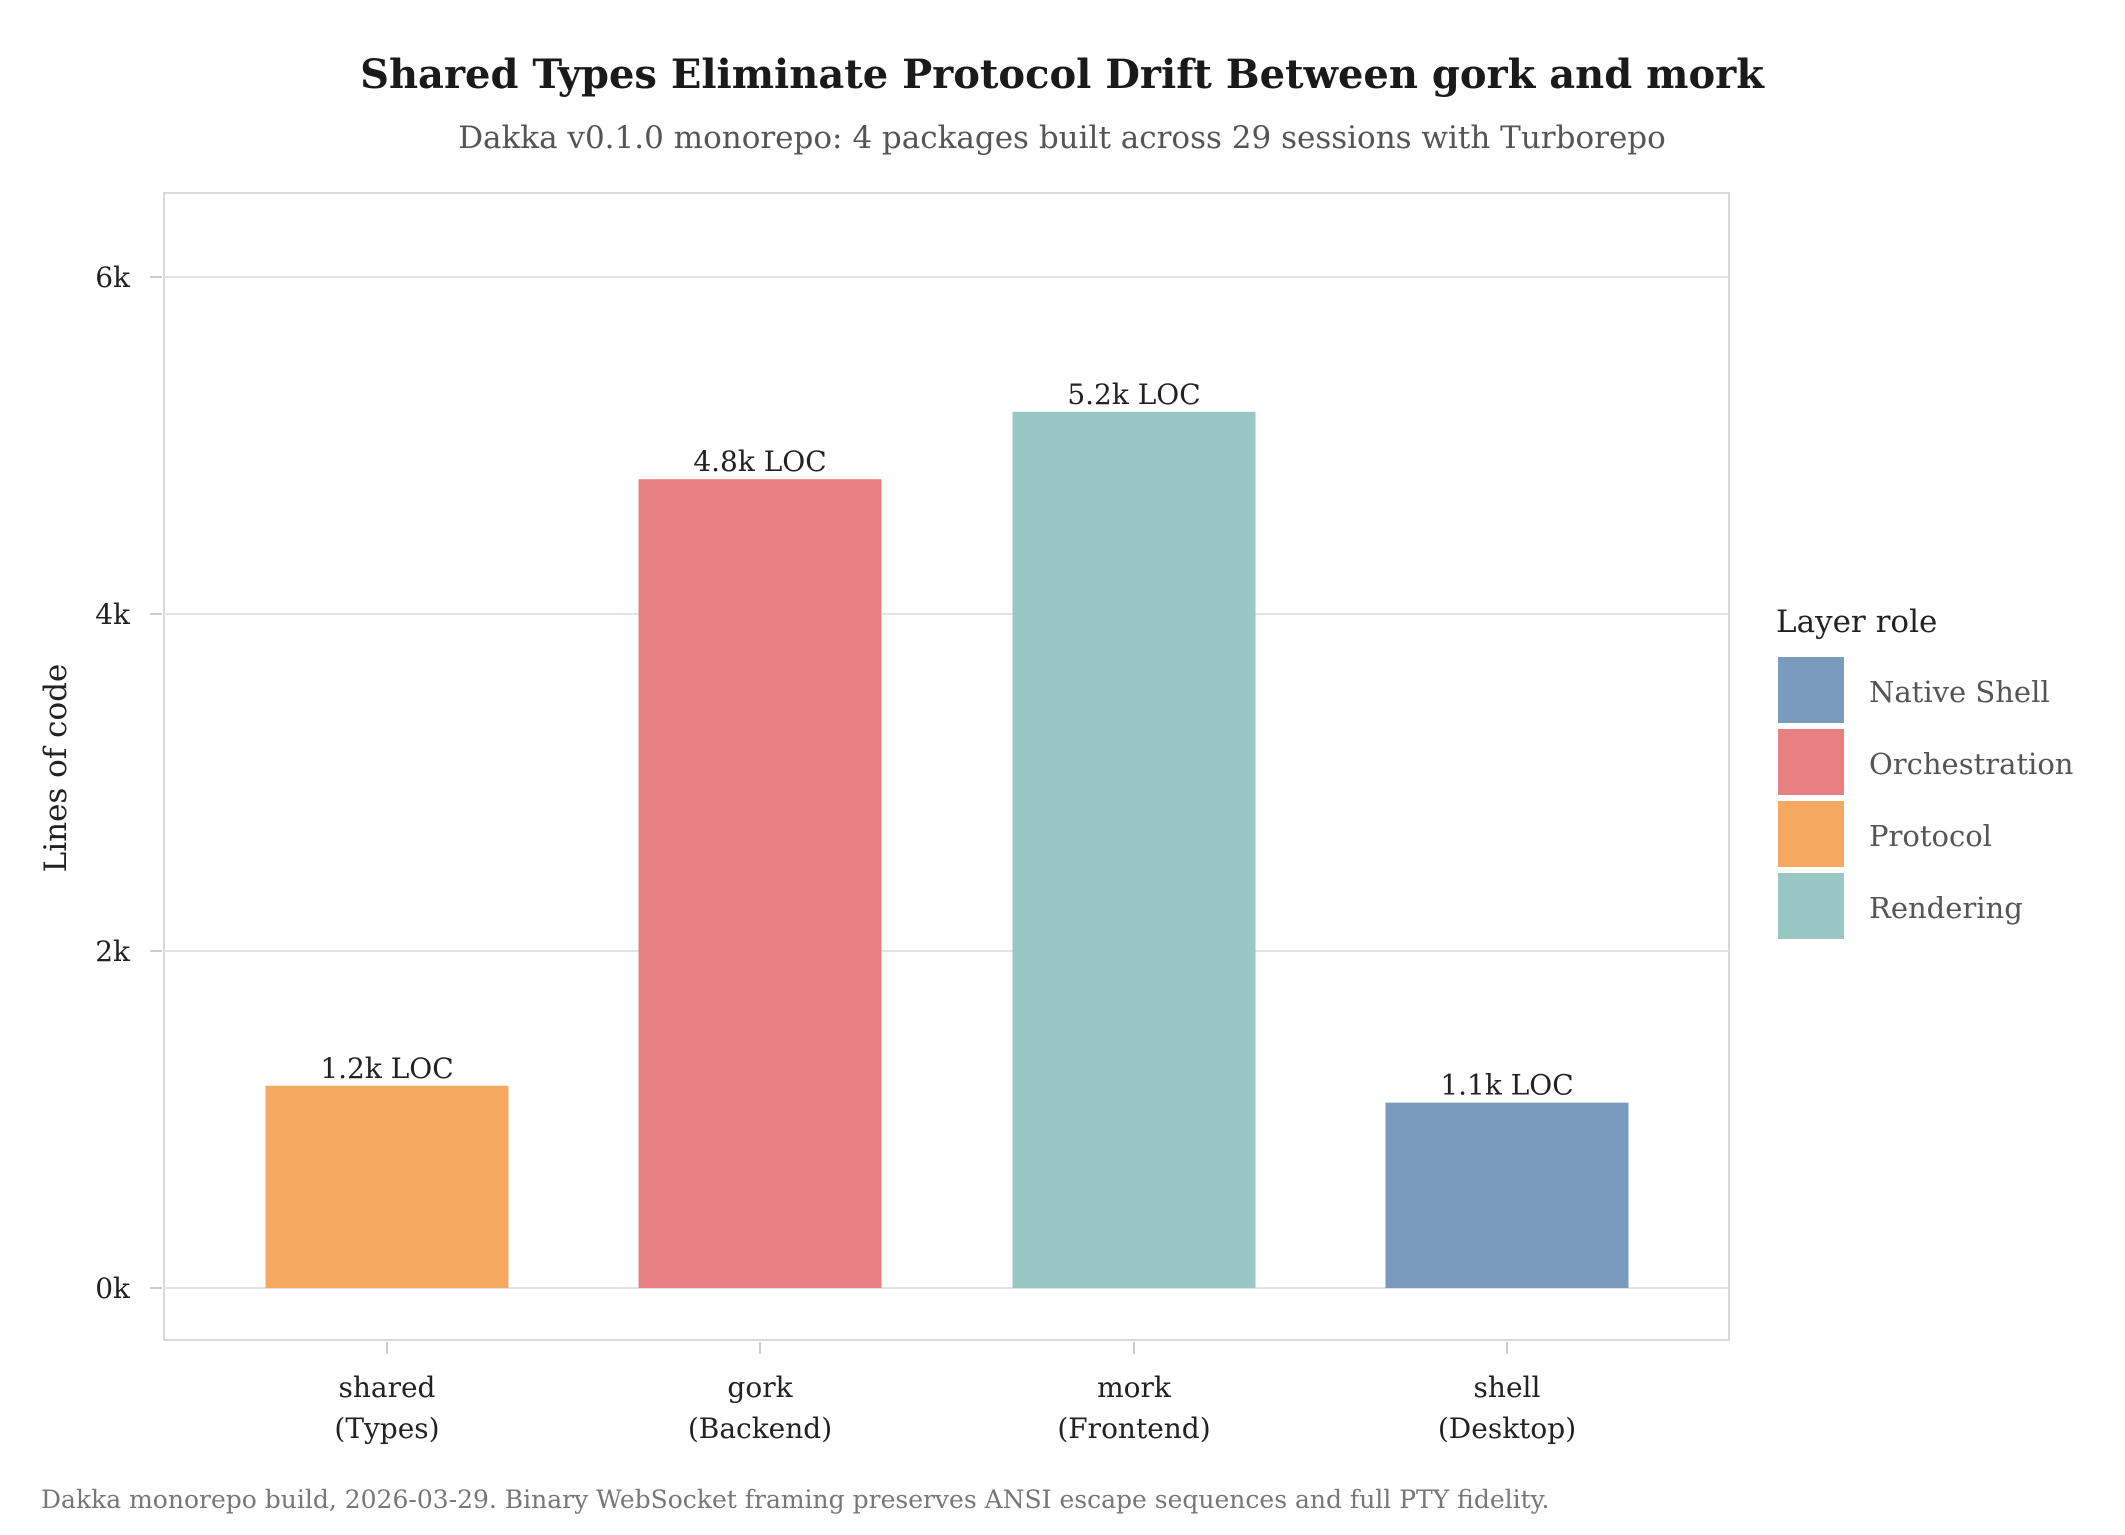  Describe the element at coordinates (760, 883) in the screenshot. I see `bar-gork` at that location.